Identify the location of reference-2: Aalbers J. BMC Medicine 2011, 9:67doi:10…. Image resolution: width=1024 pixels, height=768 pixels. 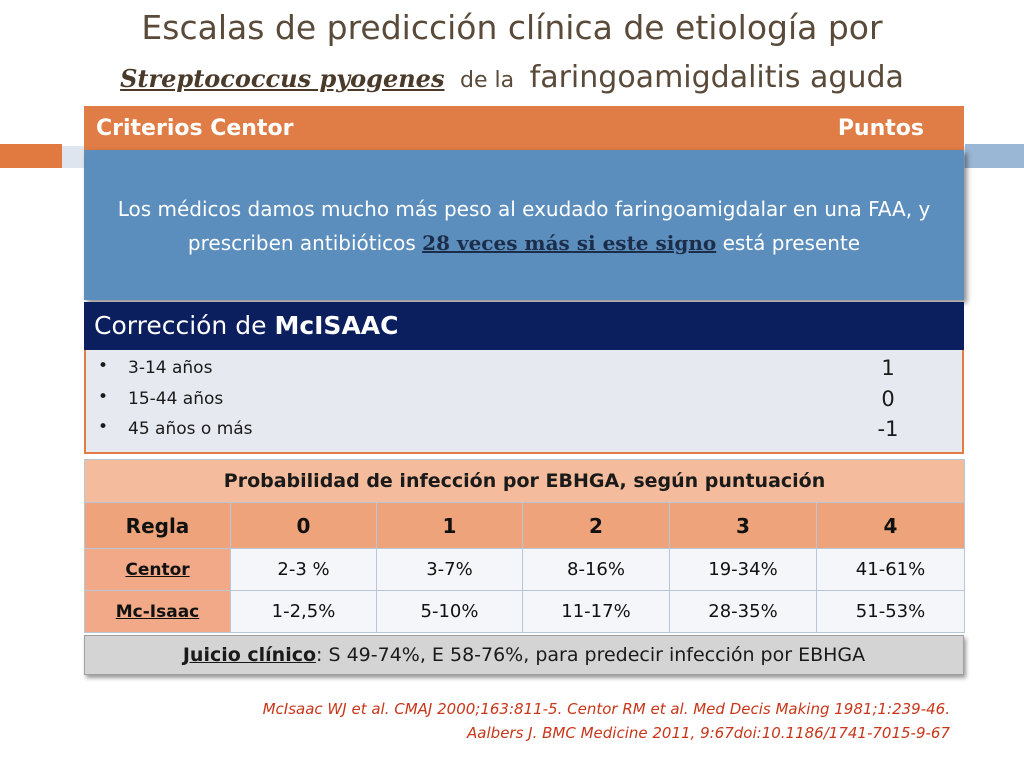
(708, 733).